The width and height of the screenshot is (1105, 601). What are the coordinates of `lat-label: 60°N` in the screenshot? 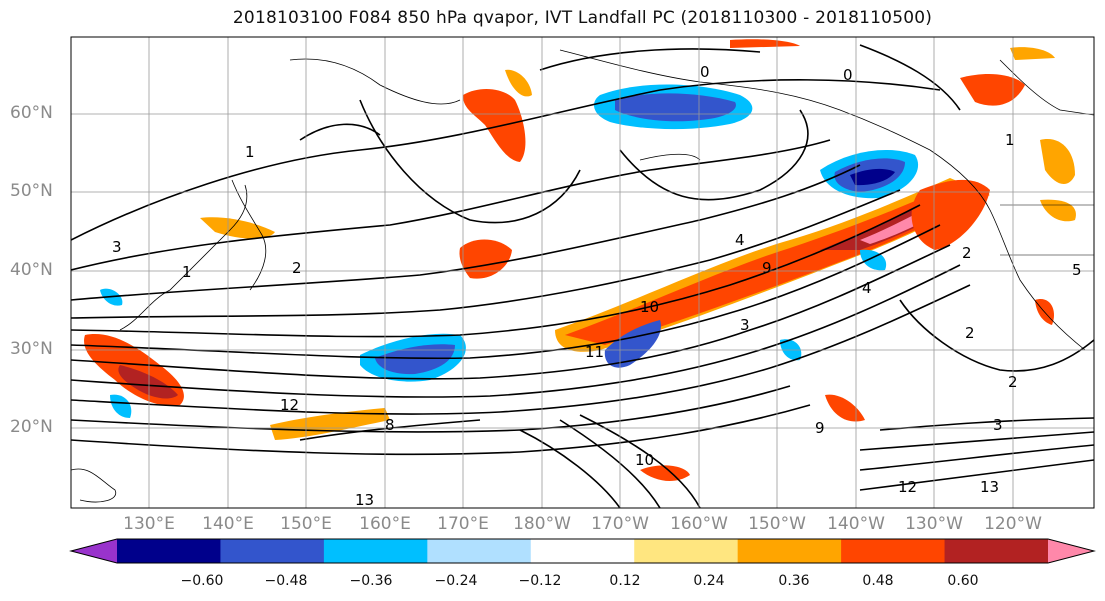 It's located at (31, 113).